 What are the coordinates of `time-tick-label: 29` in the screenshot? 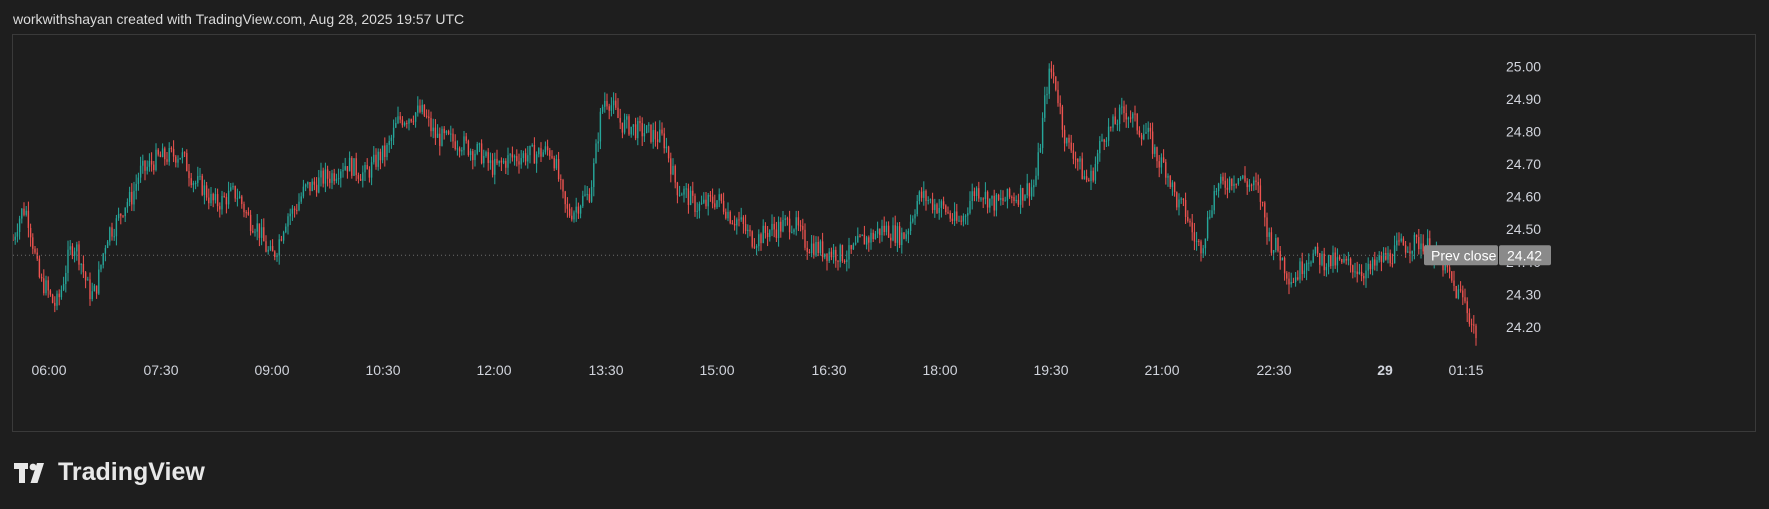 It's located at (1385, 370).